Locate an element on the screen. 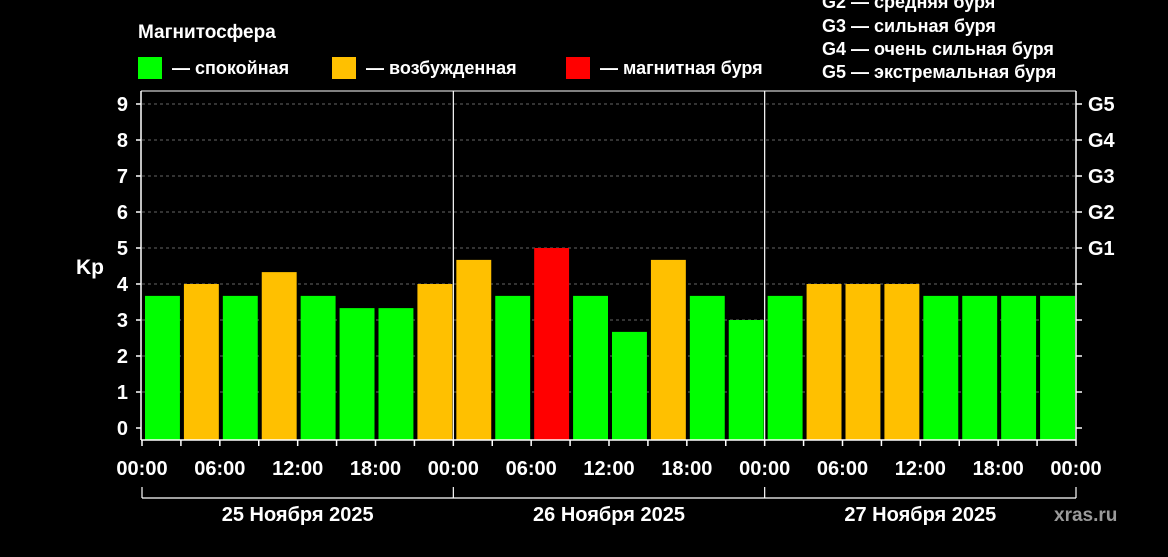 The height and width of the screenshot is (557, 1168). y-ticks: 0 1 2 3 4 5 6 7 8 9 is located at coordinates (129, 267).